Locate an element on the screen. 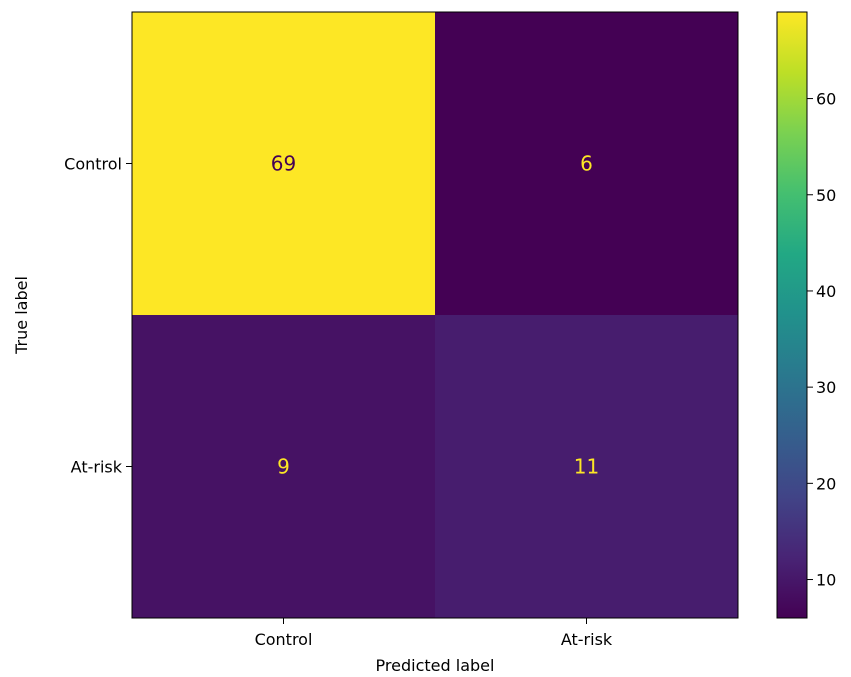  cell-value-label: 6 is located at coordinates (586, 164).